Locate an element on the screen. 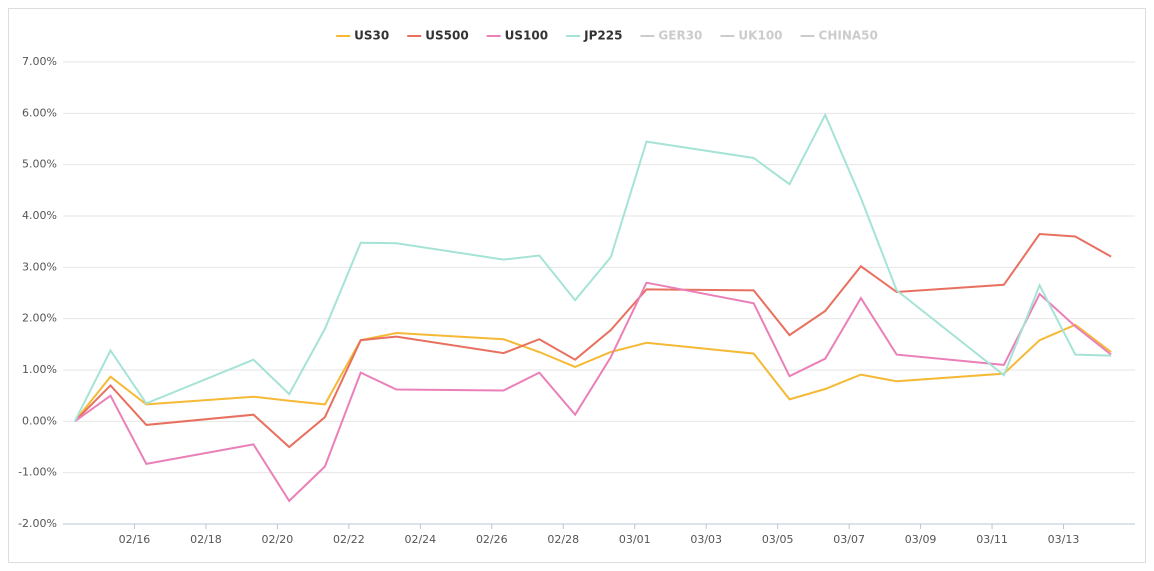 The width and height of the screenshot is (1154, 571). x-tick-label: 02/26 is located at coordinates (492, 539).